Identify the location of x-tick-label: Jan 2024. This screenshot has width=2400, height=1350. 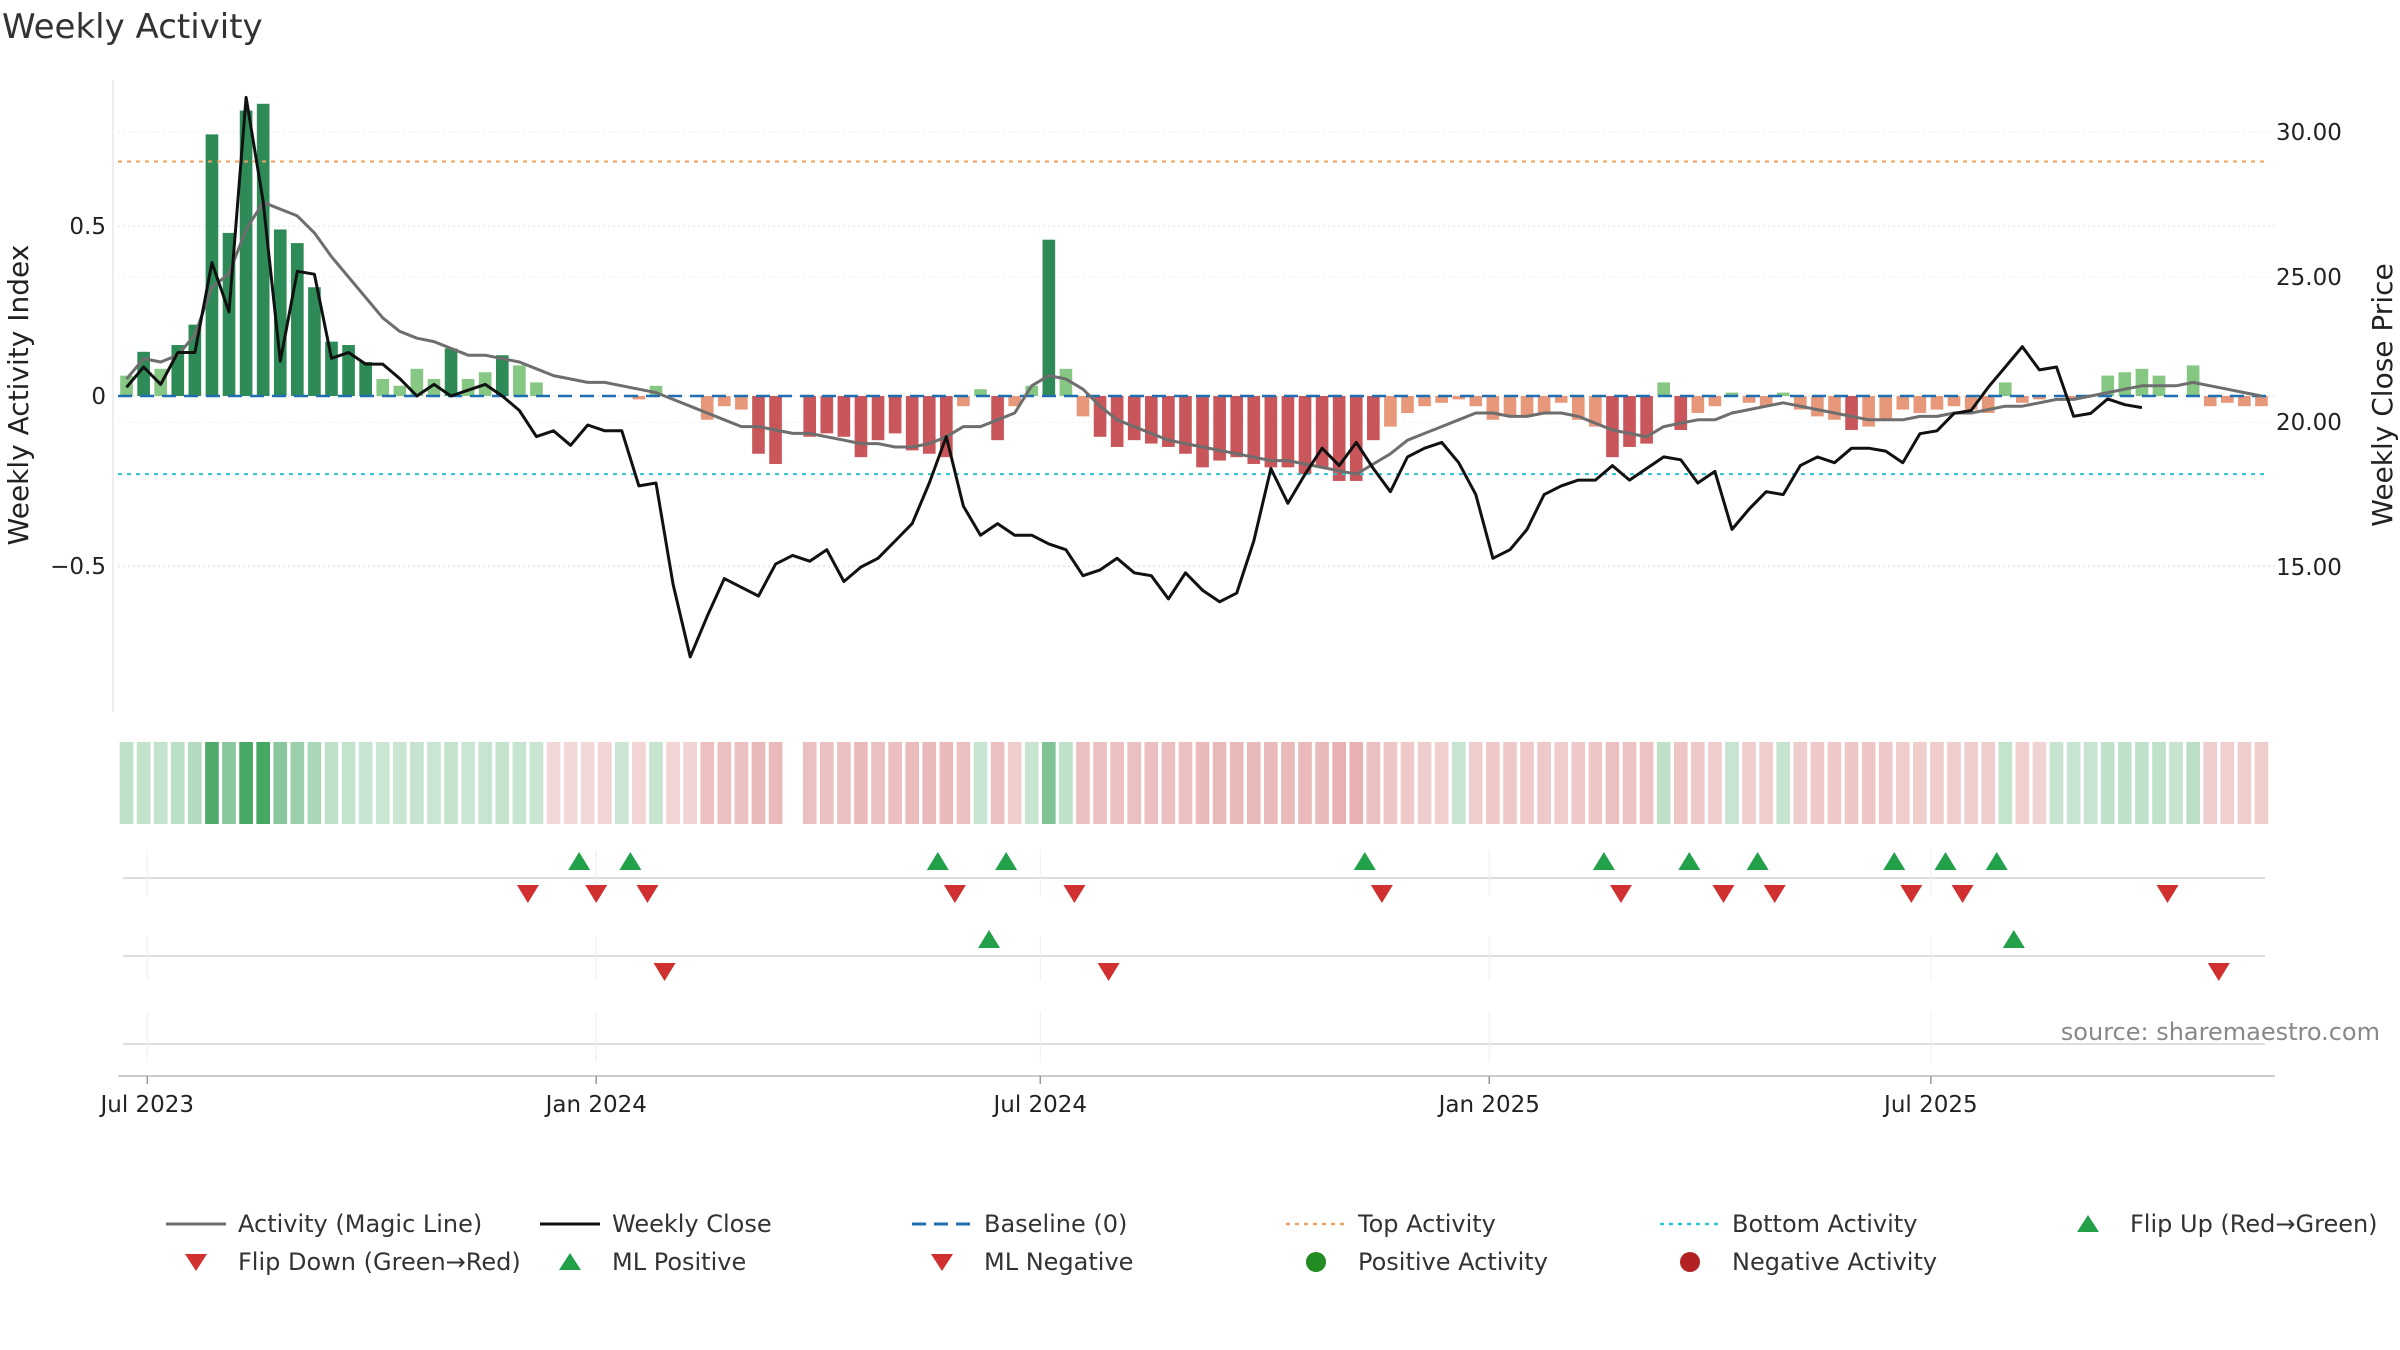
(595, 1105).